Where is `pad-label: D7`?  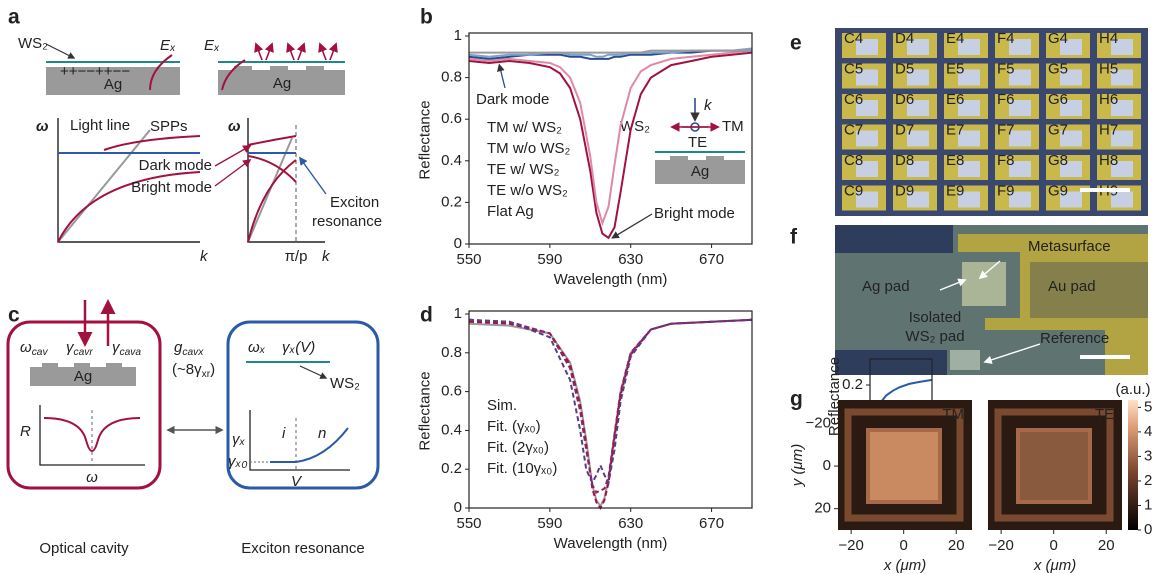
pad-label: D7 is located at coordinates (904, 129).